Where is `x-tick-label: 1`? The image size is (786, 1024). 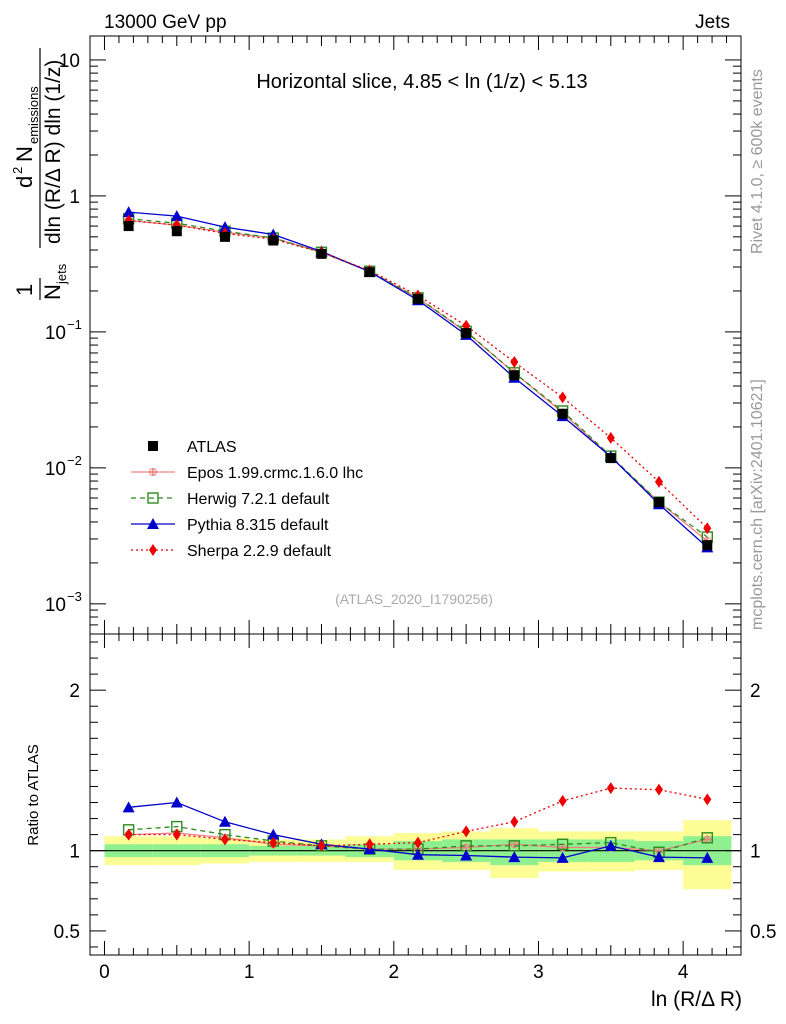
x-tick-label: 1 is located at coordinates (249, 972).